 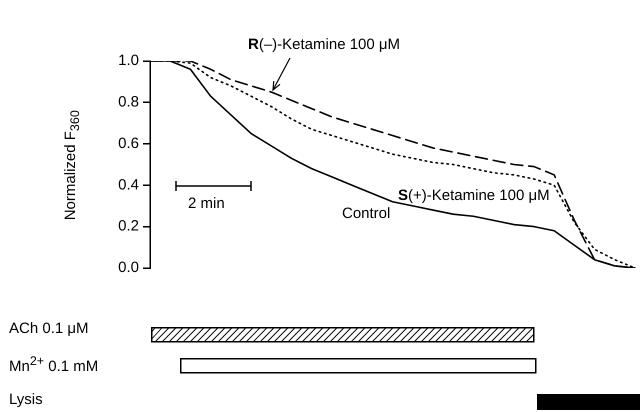 I want to click on y-tick-label: 0.8, so click(x=128, y=102).